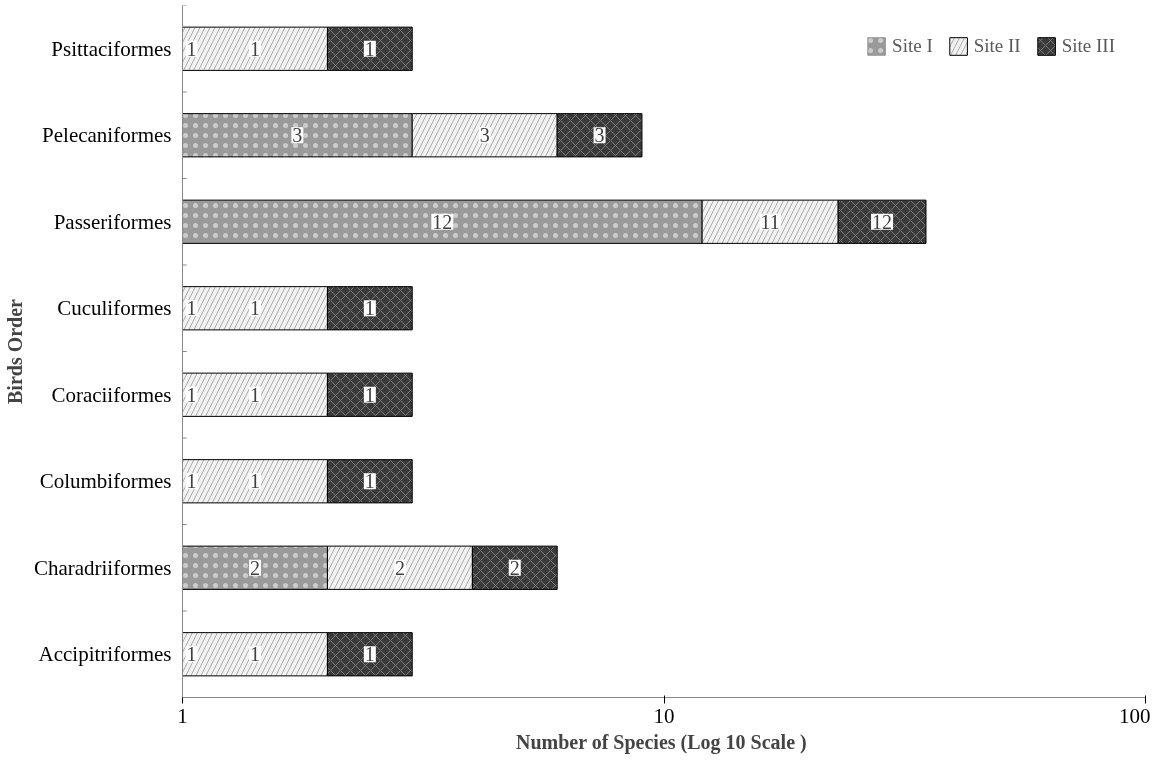 This screenshot has height=762, width=1153. Describe the element at coordinates (111, 48) in the screenshot. I see `y-tick-label: Psittaciformes` at that location.